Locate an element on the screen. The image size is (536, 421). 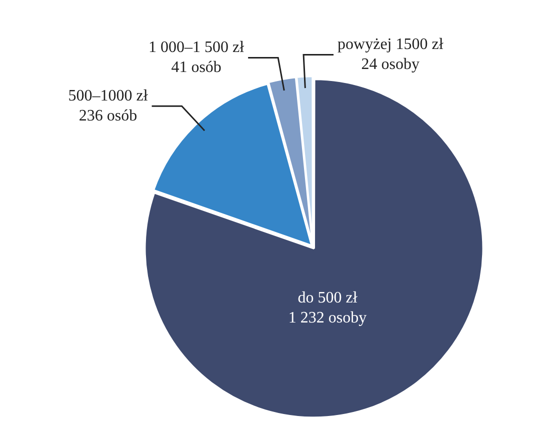
slice-label: powyżej 1500 zł is located at coordinates (391, 44).